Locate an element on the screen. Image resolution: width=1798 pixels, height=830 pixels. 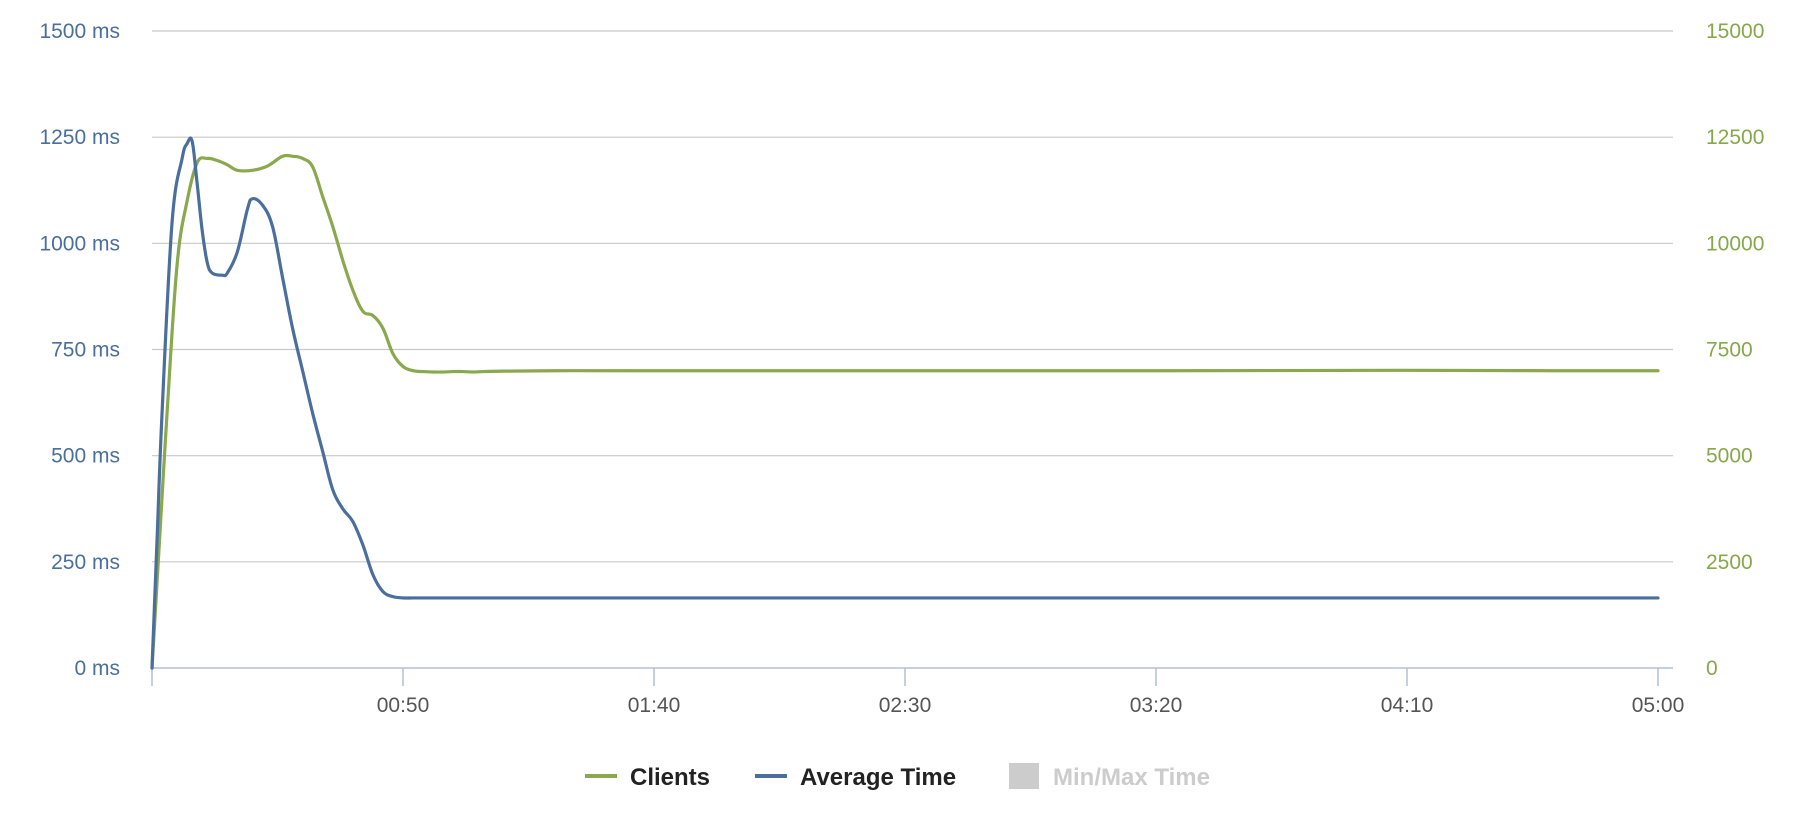
y-right-tick-label: 0 is located at coordinates (1712, 668).